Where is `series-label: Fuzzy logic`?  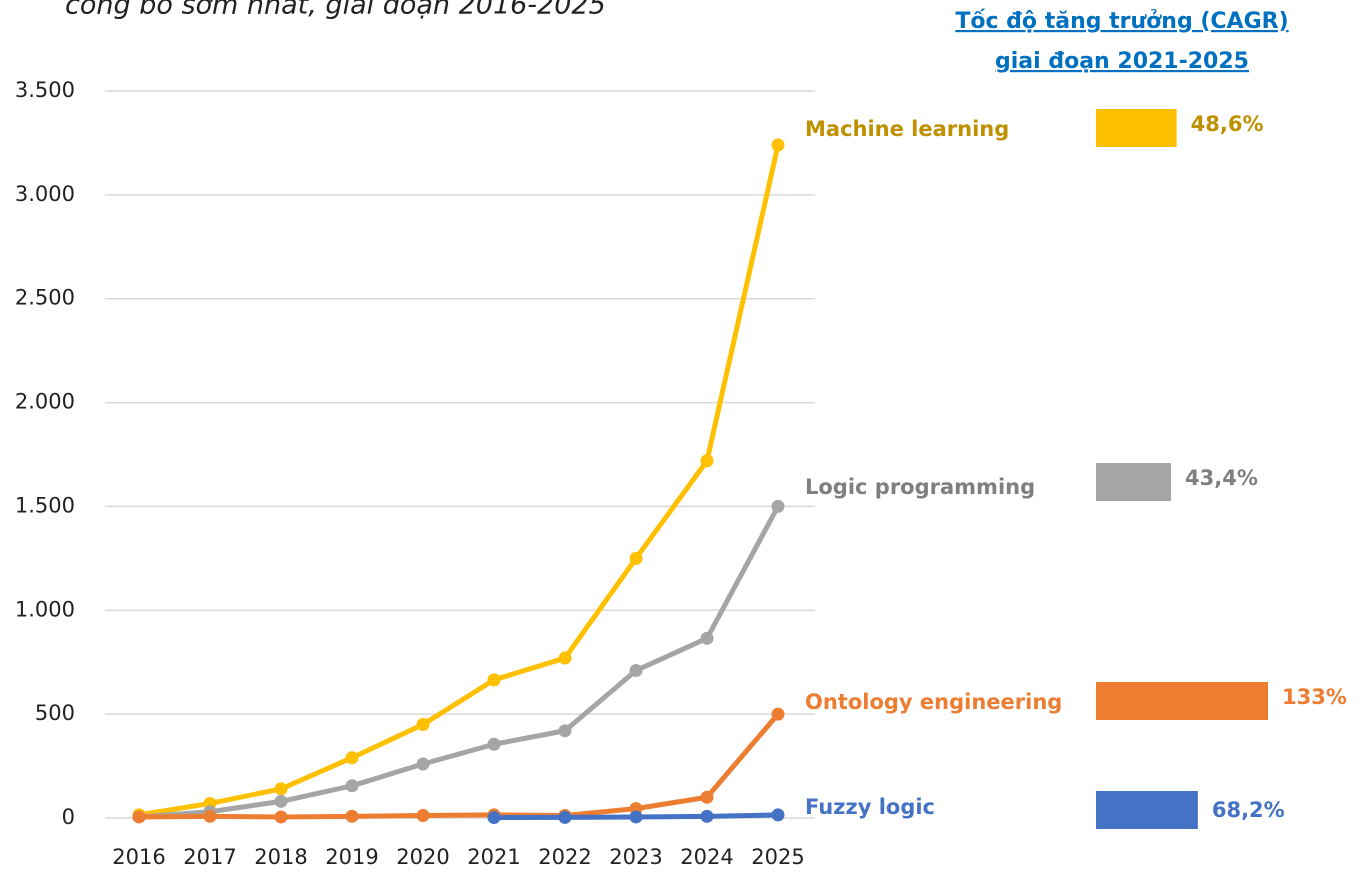 series-label: Fuzzy logic is located at coordinates (870, 807).